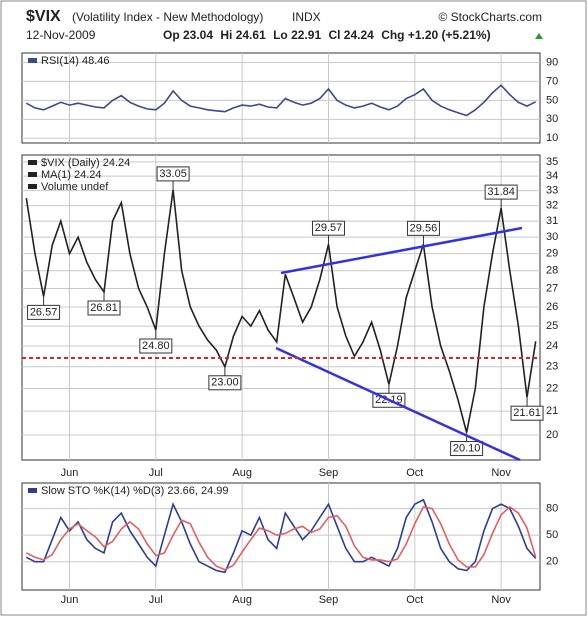 This screenshot has width=588, height=622. What do you see at coordinates (490, 17) in the screenshot?
I see `copyright: © StockCharts.com` at bounding box center [490, 17].